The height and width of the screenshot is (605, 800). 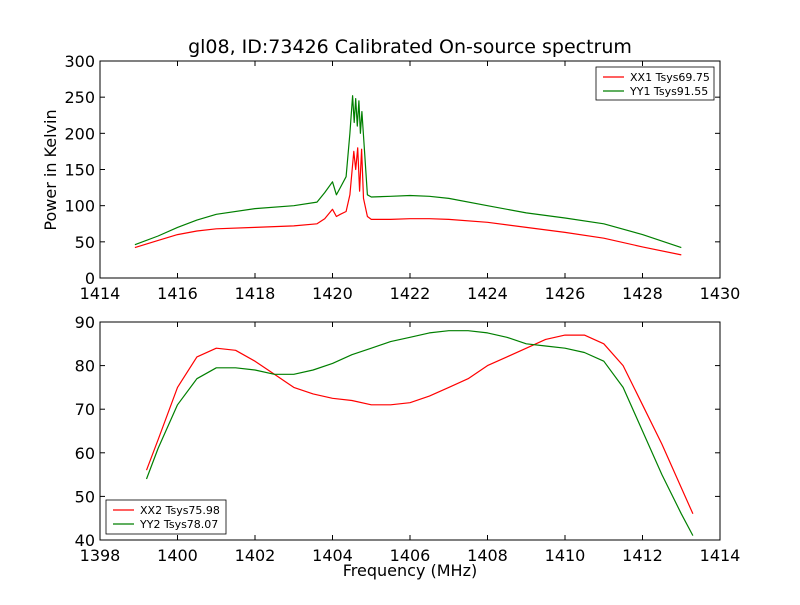 What do you see at coordinates (642, 293) in the screenshot?
I see `top-x-tick-label: 1428` at bounding box center [642, 293].